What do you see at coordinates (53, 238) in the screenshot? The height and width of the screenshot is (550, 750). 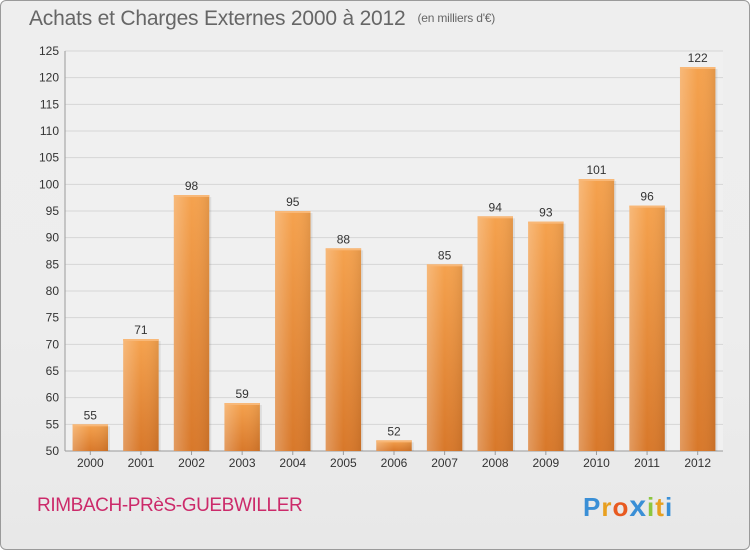 I see `y-tick-label: 90` at bounding box center [53, 238].